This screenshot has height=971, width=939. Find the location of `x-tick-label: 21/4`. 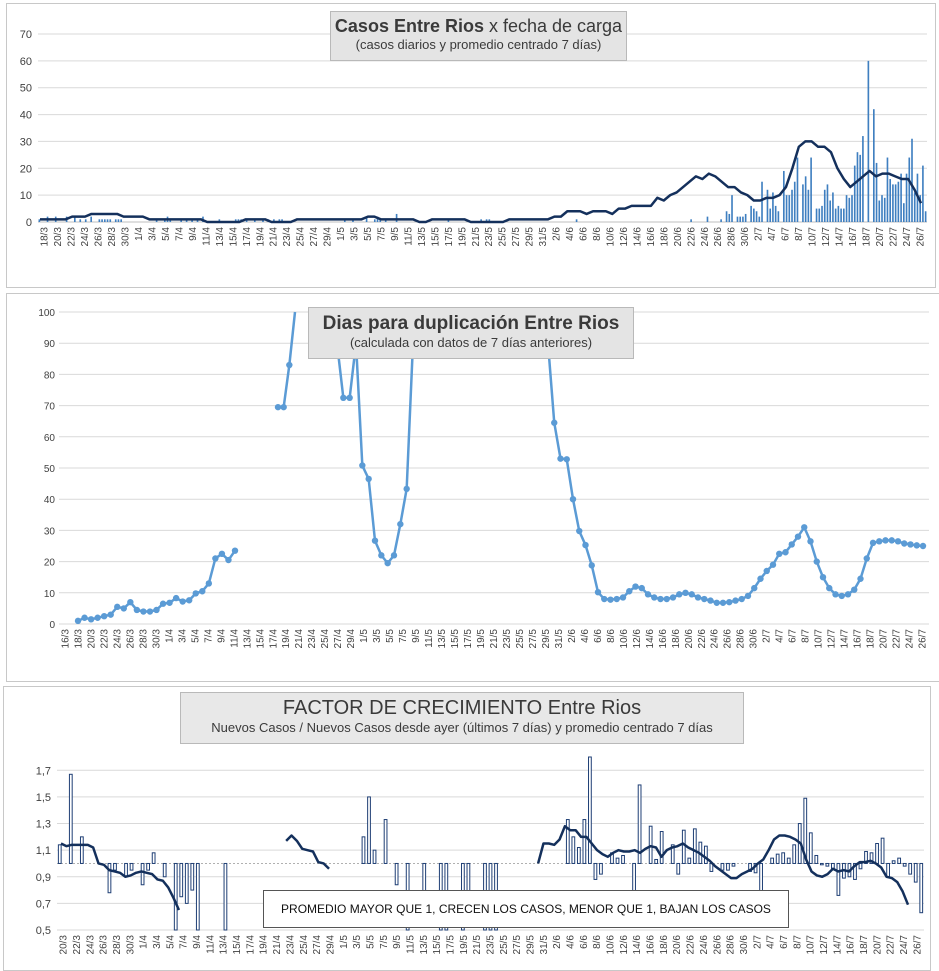

x-tick-label: 21/4 is located at coordinates (299, 639).